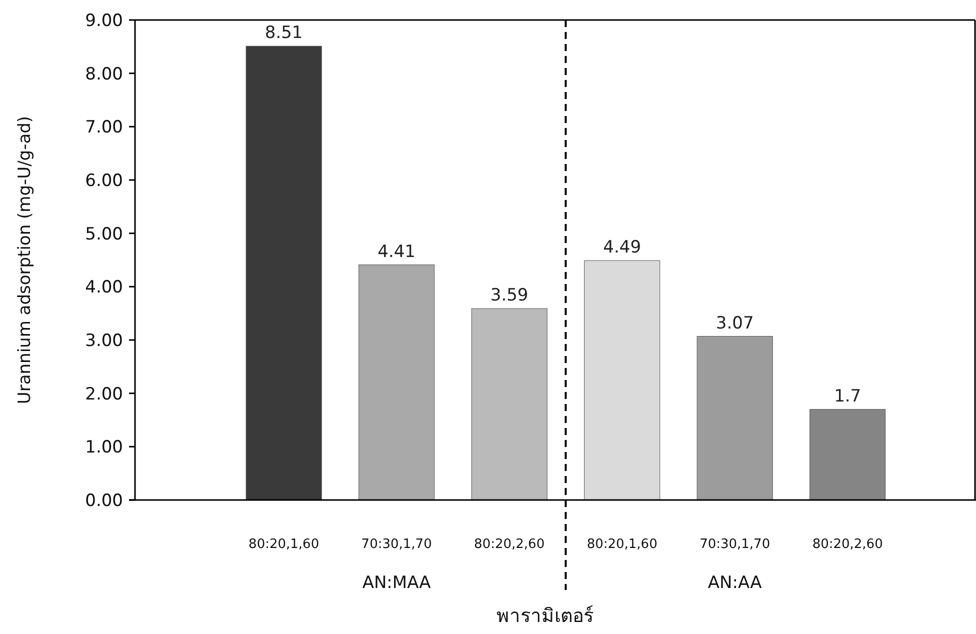 This screenshot has width=976, height=634. What do you see at coordinates (545, 616) in the screenshot?
I see `x-axis-title: พารามิเตอร์` at bounding box center [545, 616].